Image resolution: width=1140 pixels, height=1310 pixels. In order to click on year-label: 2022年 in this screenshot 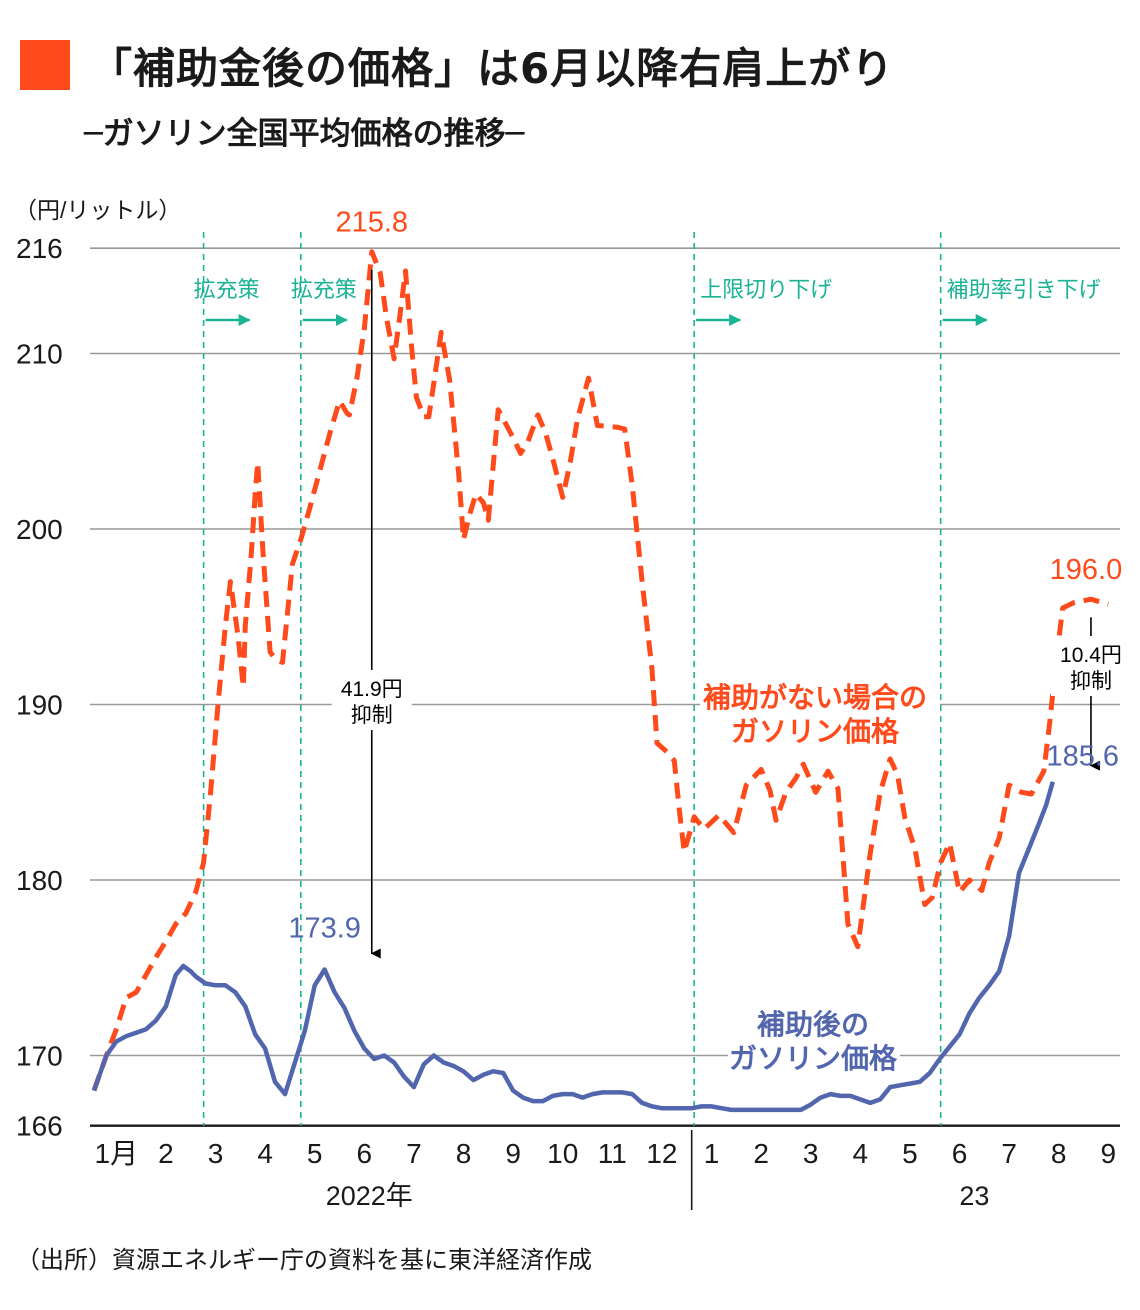, I will do `click(369, 1196)`.